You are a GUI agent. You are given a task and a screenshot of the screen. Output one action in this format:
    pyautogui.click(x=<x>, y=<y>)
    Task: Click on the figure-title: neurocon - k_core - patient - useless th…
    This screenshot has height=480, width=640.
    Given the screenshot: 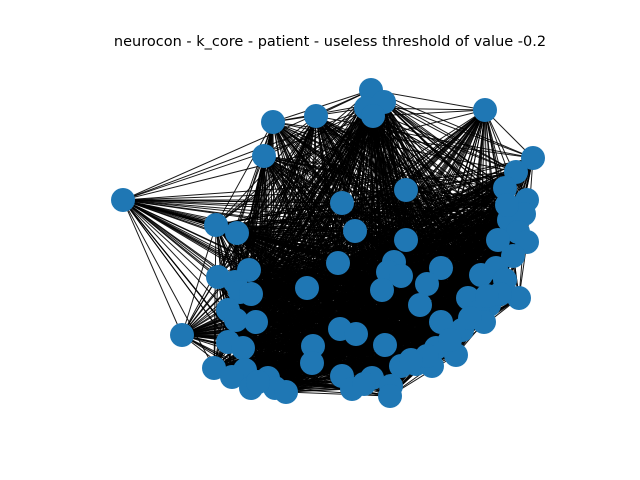 What is the action you would take?
    pyautogui.click(x=330, y=42)
    